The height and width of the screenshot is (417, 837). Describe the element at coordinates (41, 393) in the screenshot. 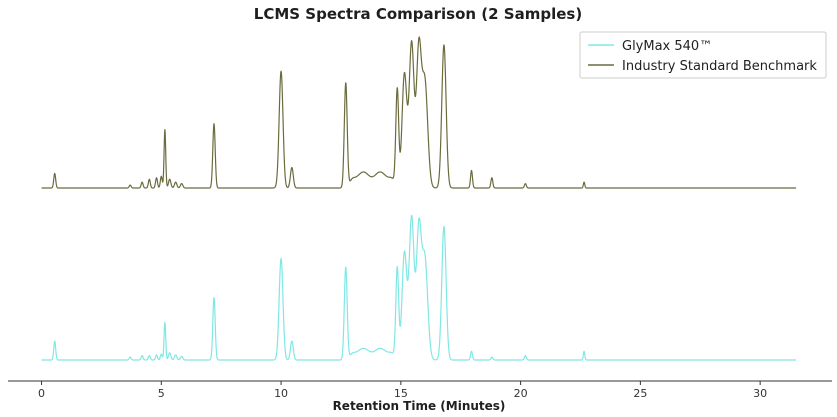

I see `x-tick-label: 0` at that location.